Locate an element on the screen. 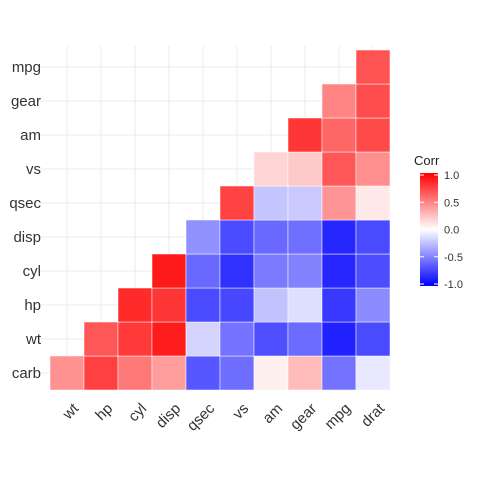 This screenshot has width=480, height=480. heatmap-cell-hp-wt is located at coordinates (101, 339).